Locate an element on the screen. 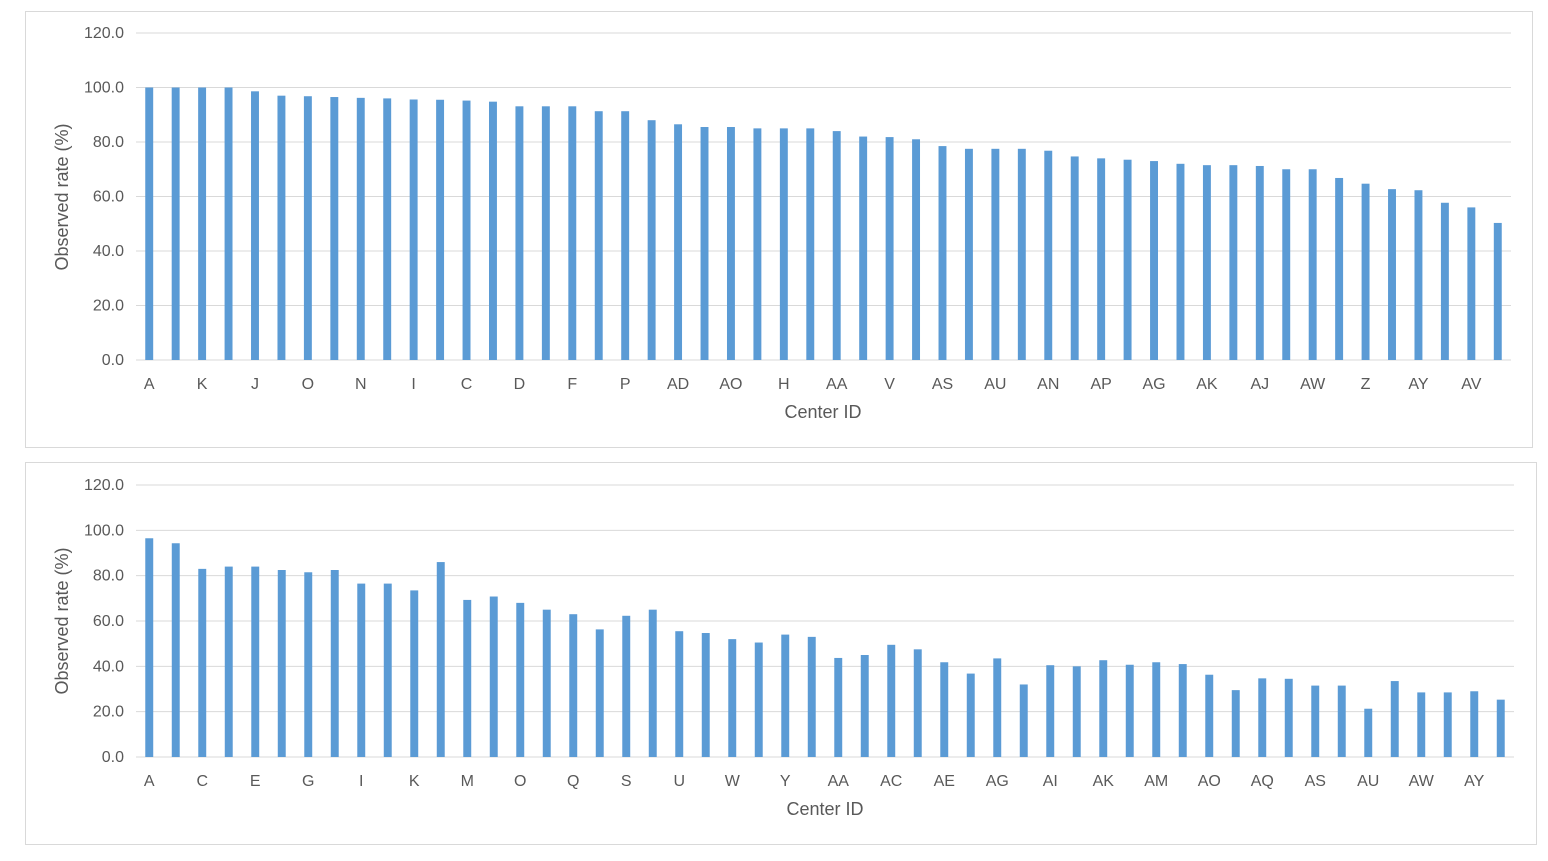  x-tick-label: AN is located at coordinates (1048, 384).